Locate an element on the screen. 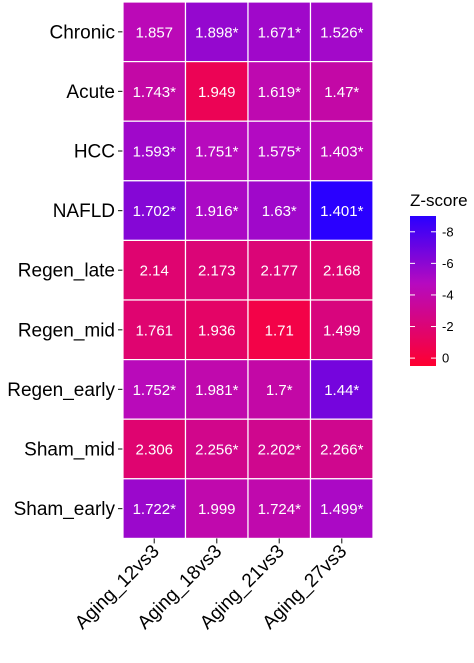  row-label-sham-early: Sham_early is located at coordinates (65, 509).